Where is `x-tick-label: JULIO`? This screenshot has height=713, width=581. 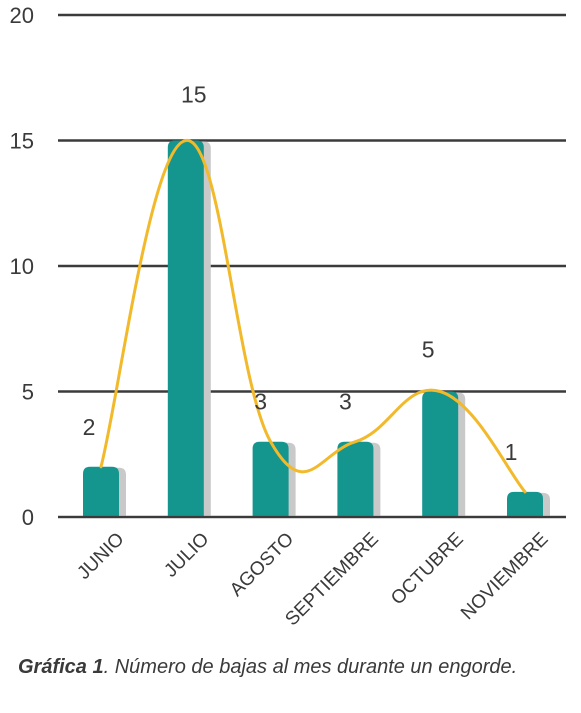 x-tick-label: JULIO is located at coordinates (186, 555).